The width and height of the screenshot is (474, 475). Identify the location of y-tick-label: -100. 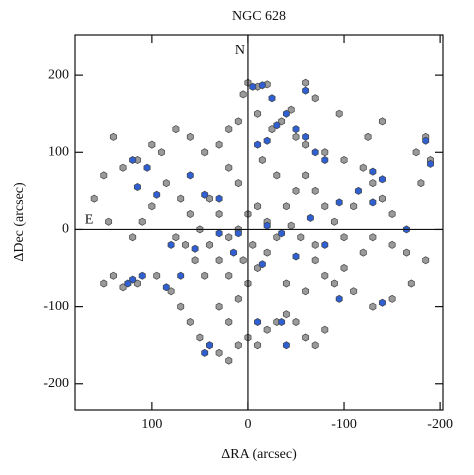
(56, 306).